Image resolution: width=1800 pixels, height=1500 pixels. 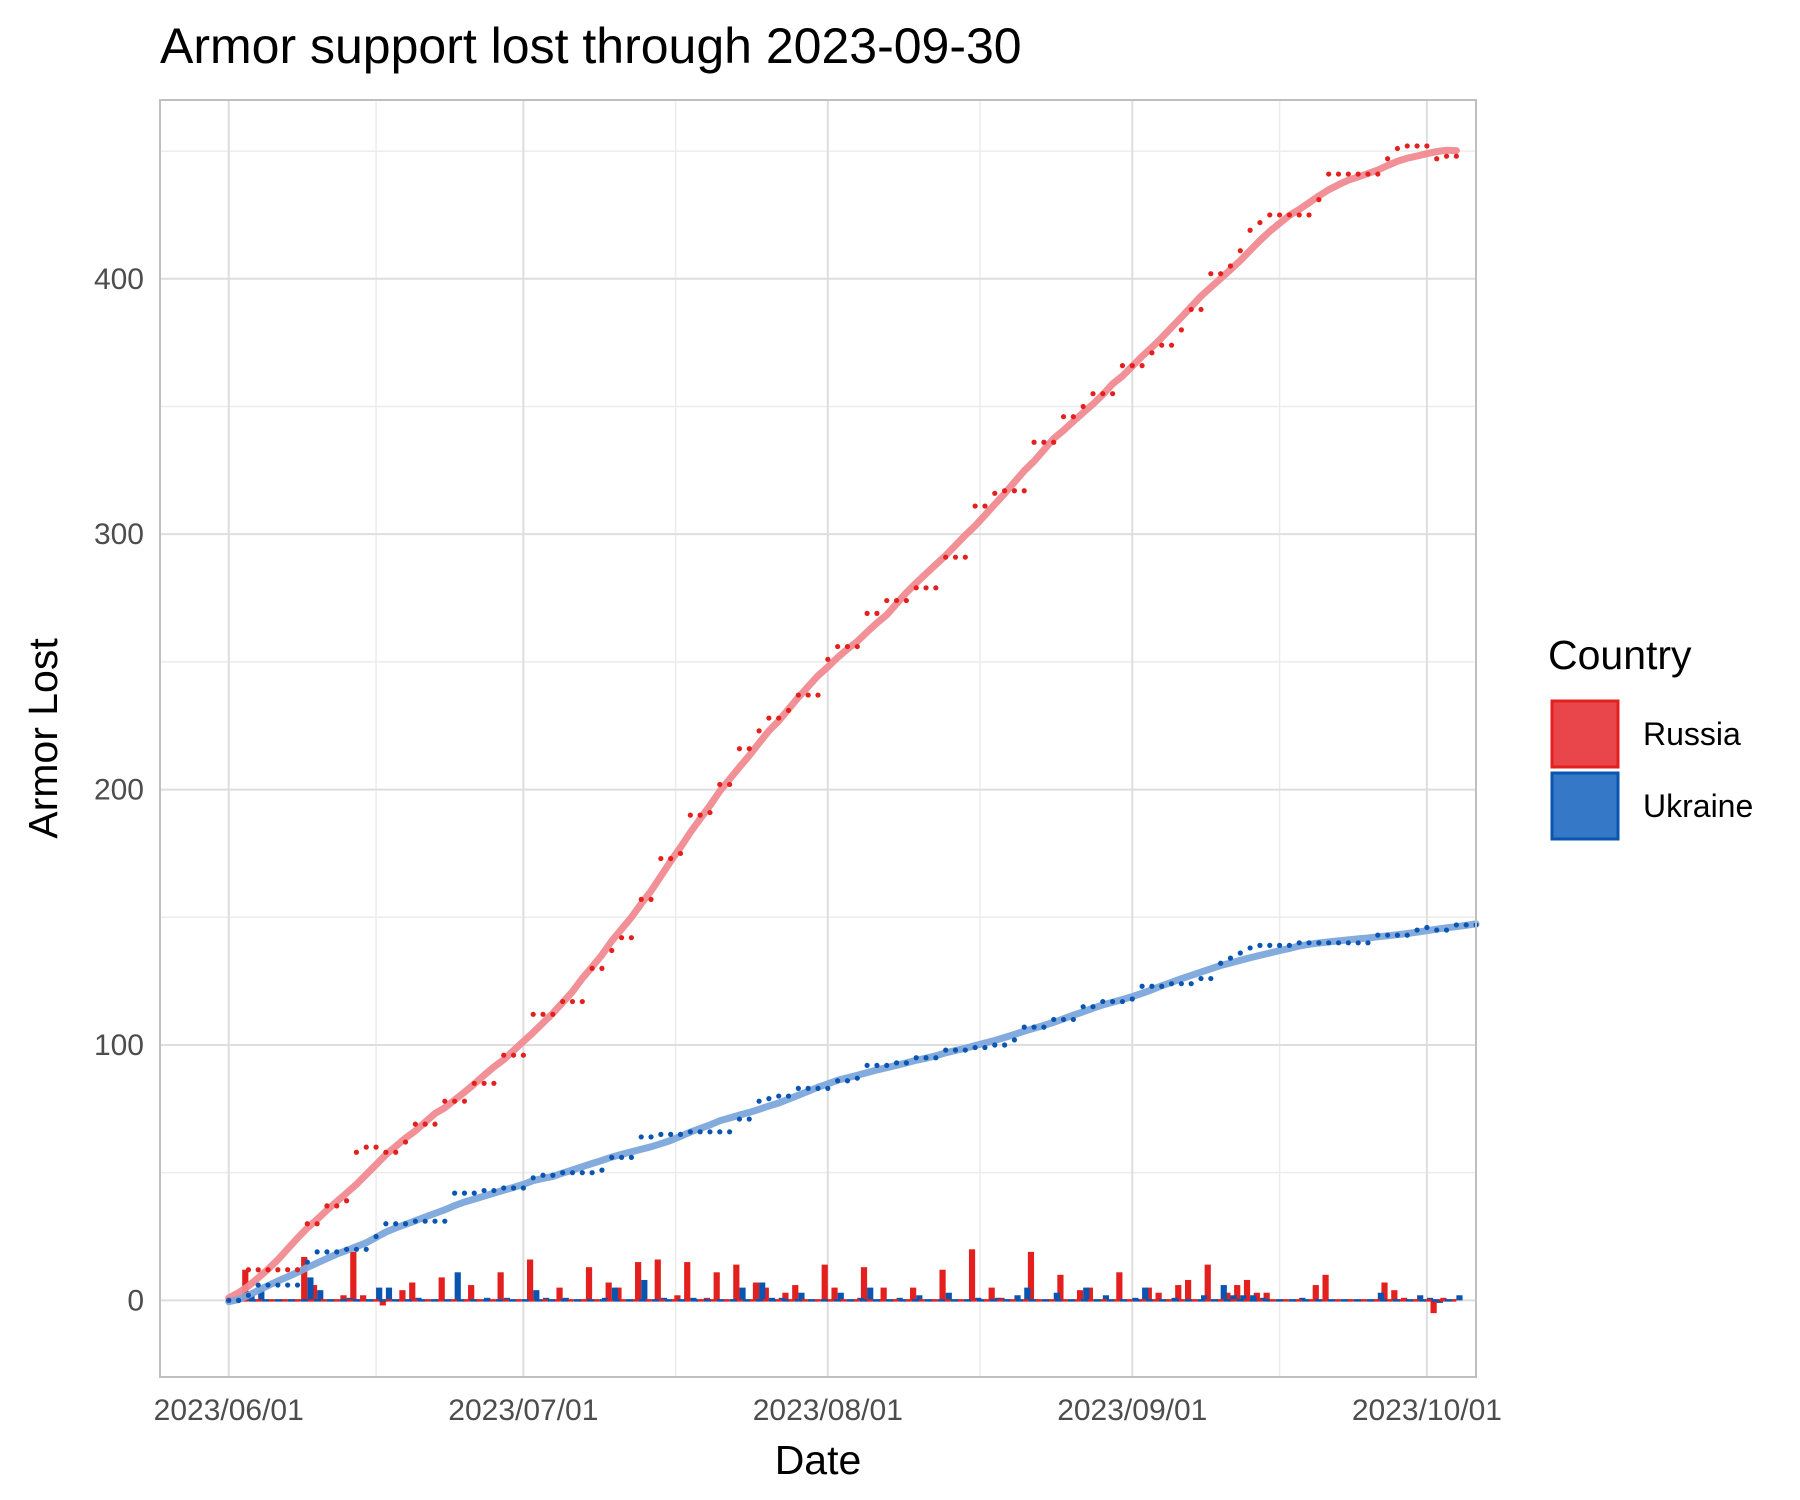 I want to click on legend-key-ukraine, so click(x=1585, y=806).